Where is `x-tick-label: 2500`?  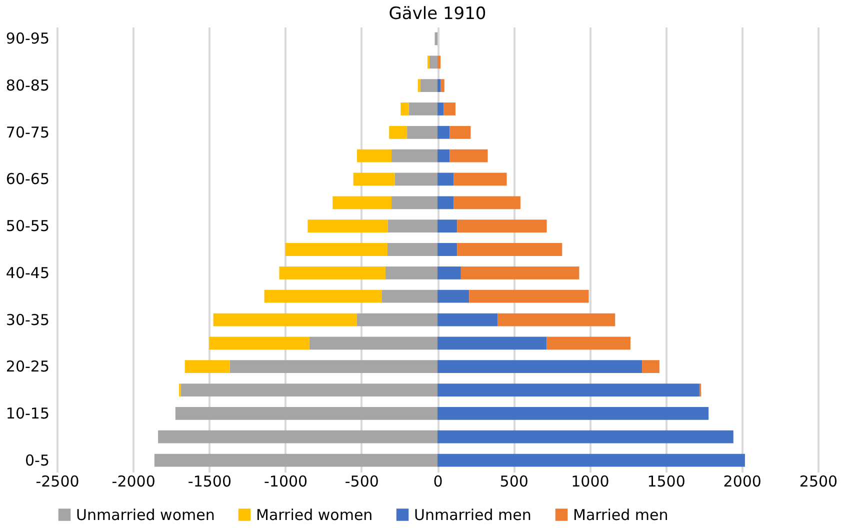
x-tick-label: 2500 is located at coordinates (818, 481).